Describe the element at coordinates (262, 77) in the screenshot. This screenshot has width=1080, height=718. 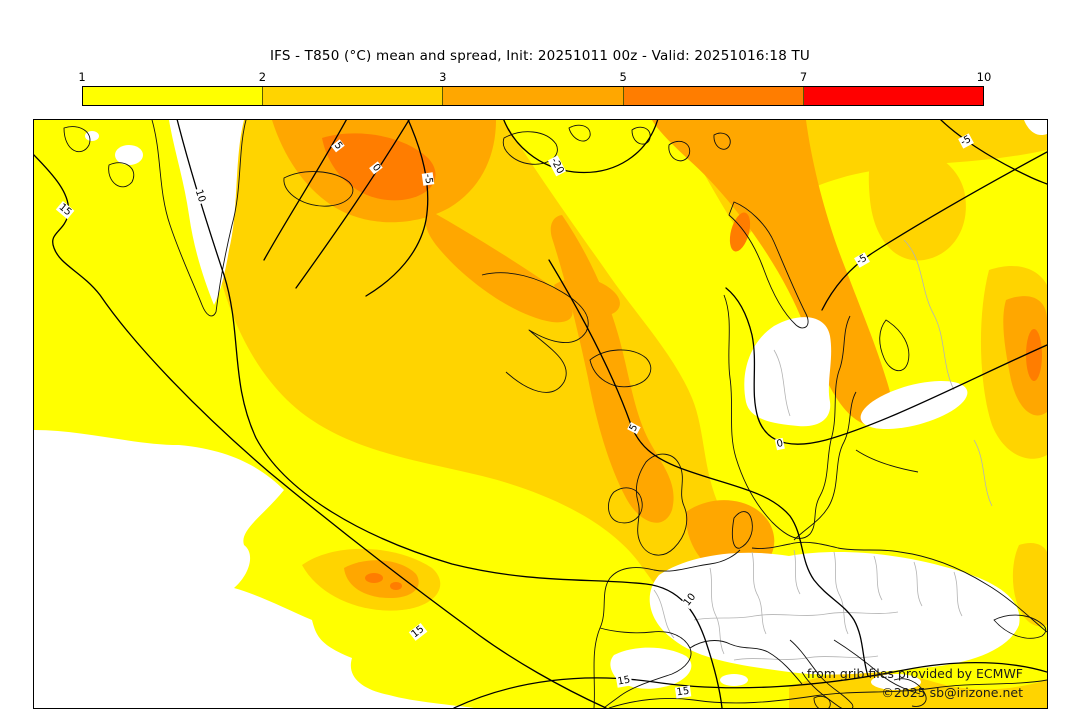
I see `colorbar-tick: 2` at that location.